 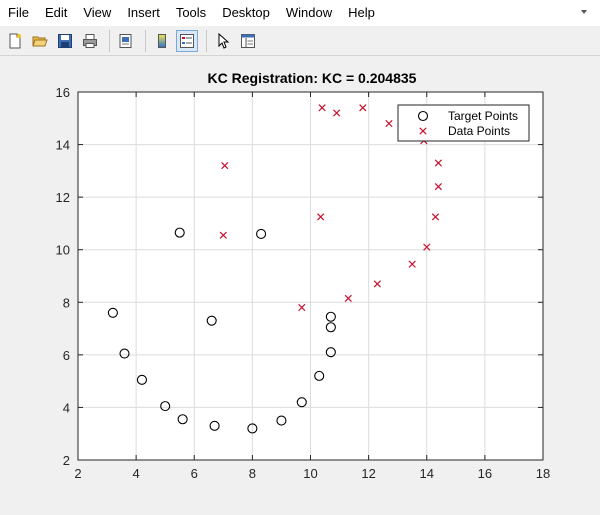 What do you see at coordinates (252, 473) in the screenshot?
I see `x-tick-label: 8` at bounding box center [252, 473].